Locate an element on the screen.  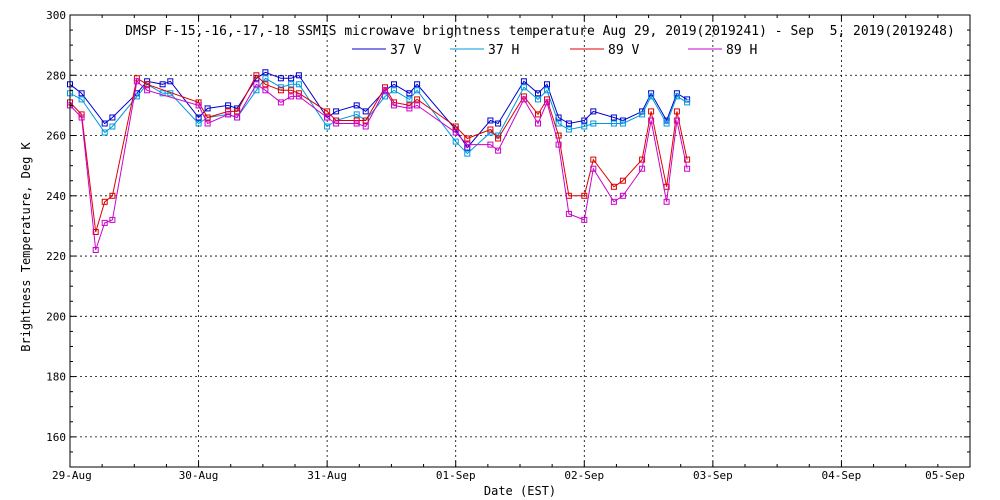
x-tick-label: 02-Sep is located at coordinates (584, 475).